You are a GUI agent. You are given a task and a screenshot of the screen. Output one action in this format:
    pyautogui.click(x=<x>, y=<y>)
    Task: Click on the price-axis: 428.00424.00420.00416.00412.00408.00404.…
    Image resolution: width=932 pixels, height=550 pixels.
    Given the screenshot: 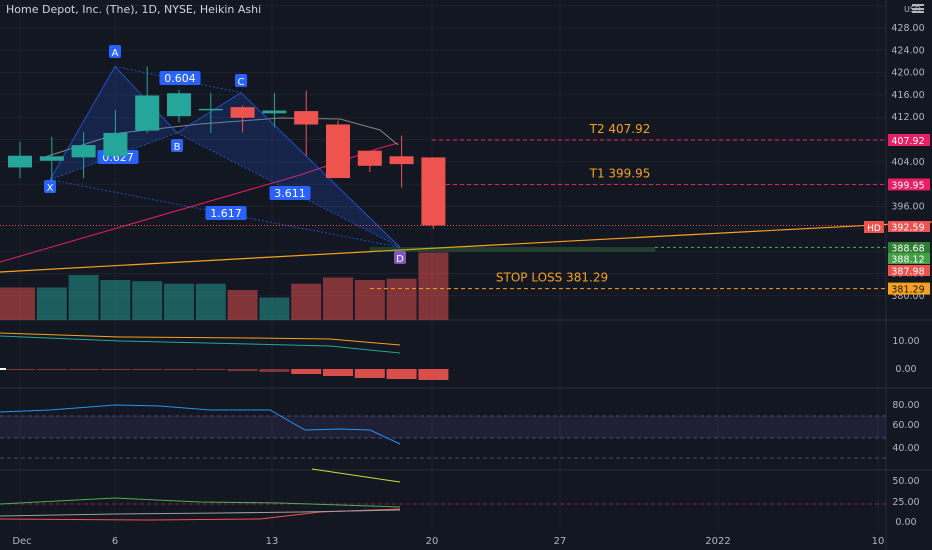 What is the action you would take?
    pyautogui.click(x=897, y=275)
    